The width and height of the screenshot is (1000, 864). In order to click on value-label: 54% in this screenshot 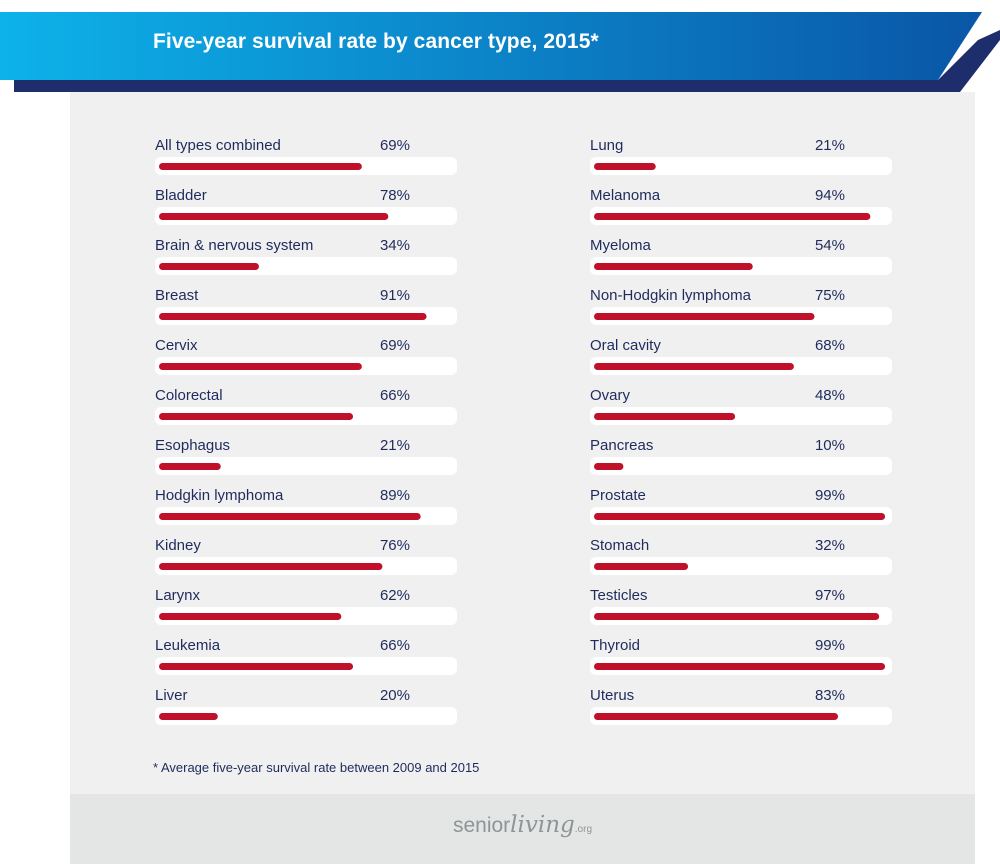, I will do `click(830, 245)`.